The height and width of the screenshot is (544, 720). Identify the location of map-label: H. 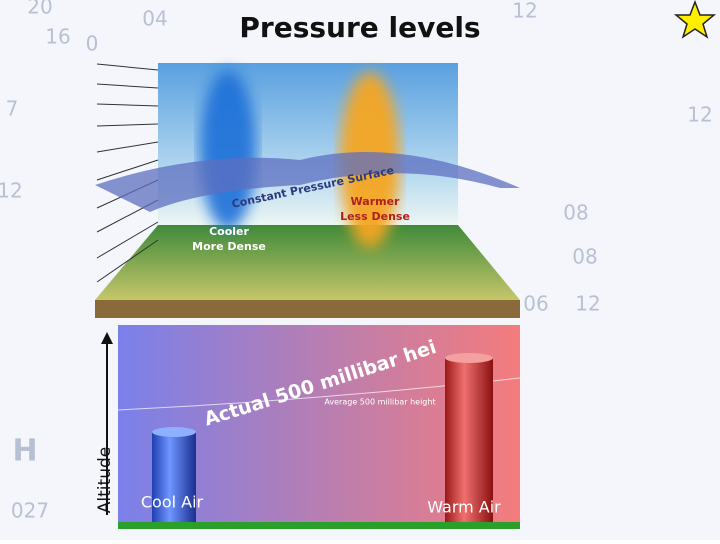
(24, 451).